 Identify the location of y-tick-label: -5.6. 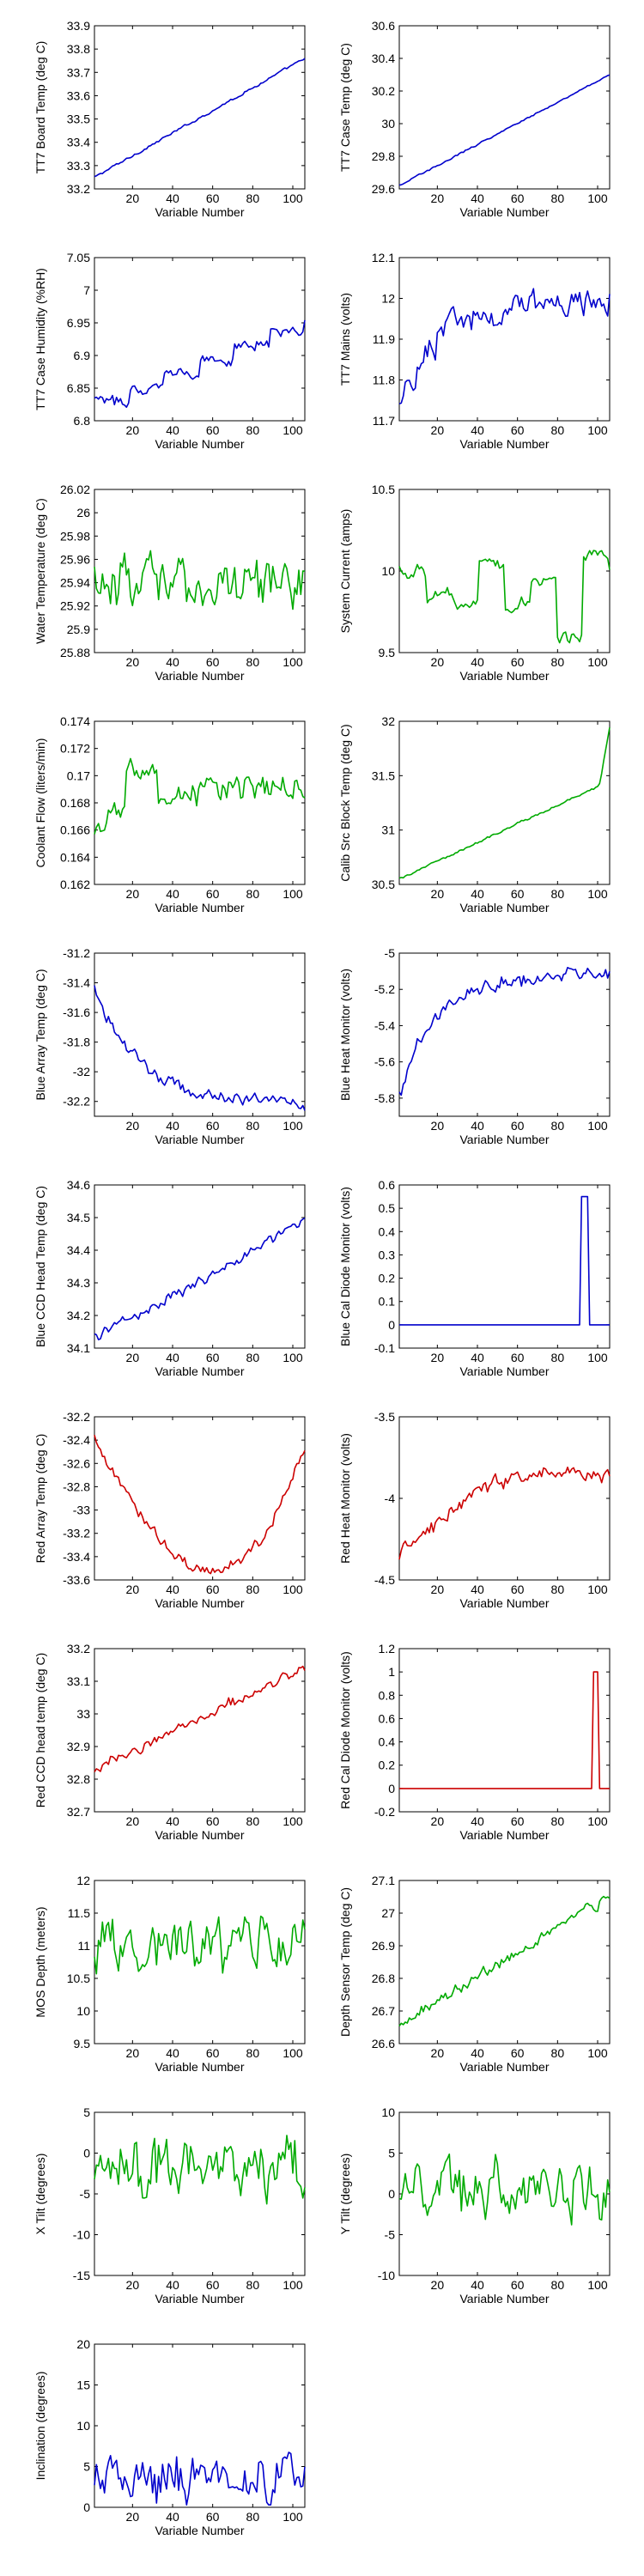
(385, 1062).